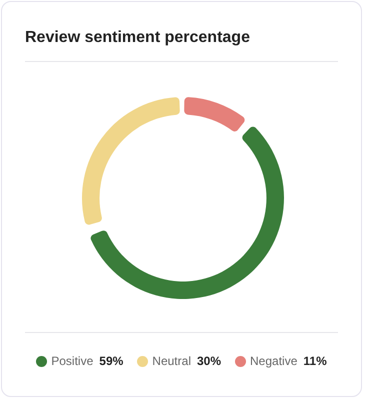 Image resolution: width=365 pixels, height=400 pixels. Describe the element at coordinates (209, 361) in the screenshot. I see `data-label: 30%` at that location.